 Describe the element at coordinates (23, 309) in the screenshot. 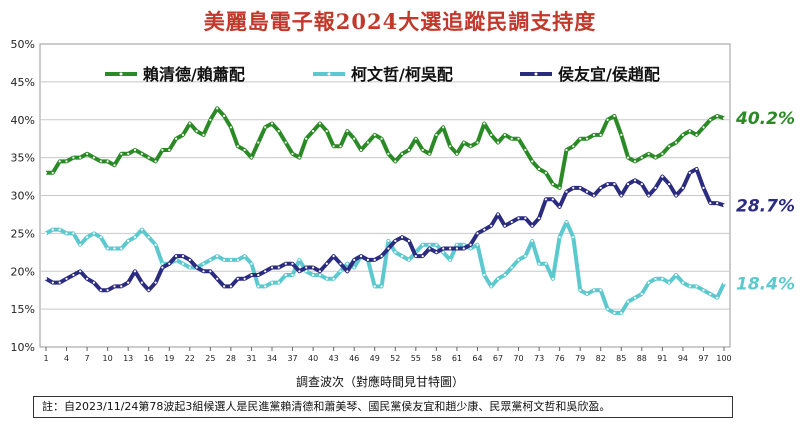

I see `y-tick-label: 15%` at that location.